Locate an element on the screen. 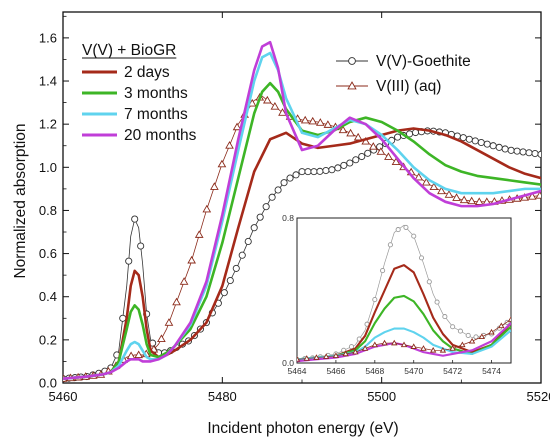 The image size is (550, 448). x-tick-label: 5480 is located at coordinates (222, 396).